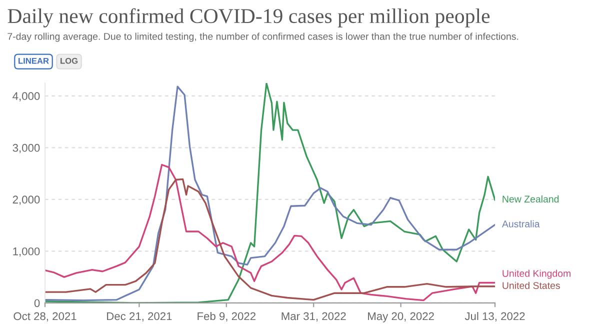 The width and height of the screenshot is (600, 324). Describe the element at coordinates (26, 200) in the screenshot. I see `y-tick-label: 2,000` at that location.